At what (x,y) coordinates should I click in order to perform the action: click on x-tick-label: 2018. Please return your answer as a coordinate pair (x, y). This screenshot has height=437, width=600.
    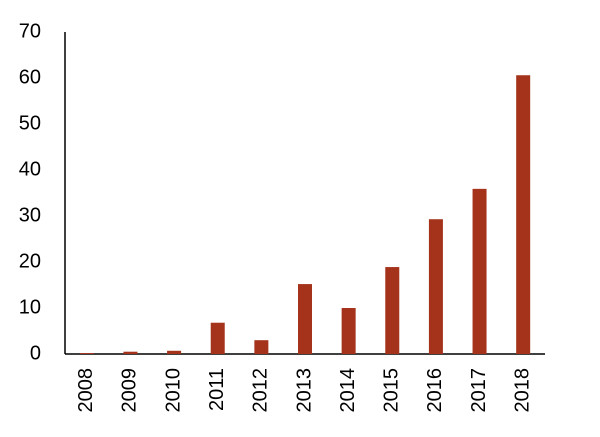
    Looking at the image, I should click on (522, 390).